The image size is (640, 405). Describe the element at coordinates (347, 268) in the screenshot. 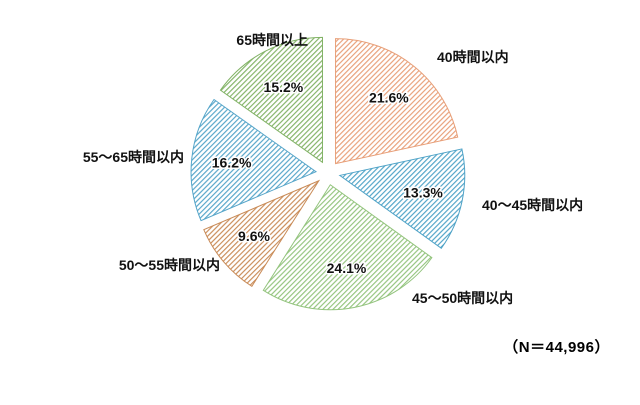

I see `percent-label: 24.1%` at that location.